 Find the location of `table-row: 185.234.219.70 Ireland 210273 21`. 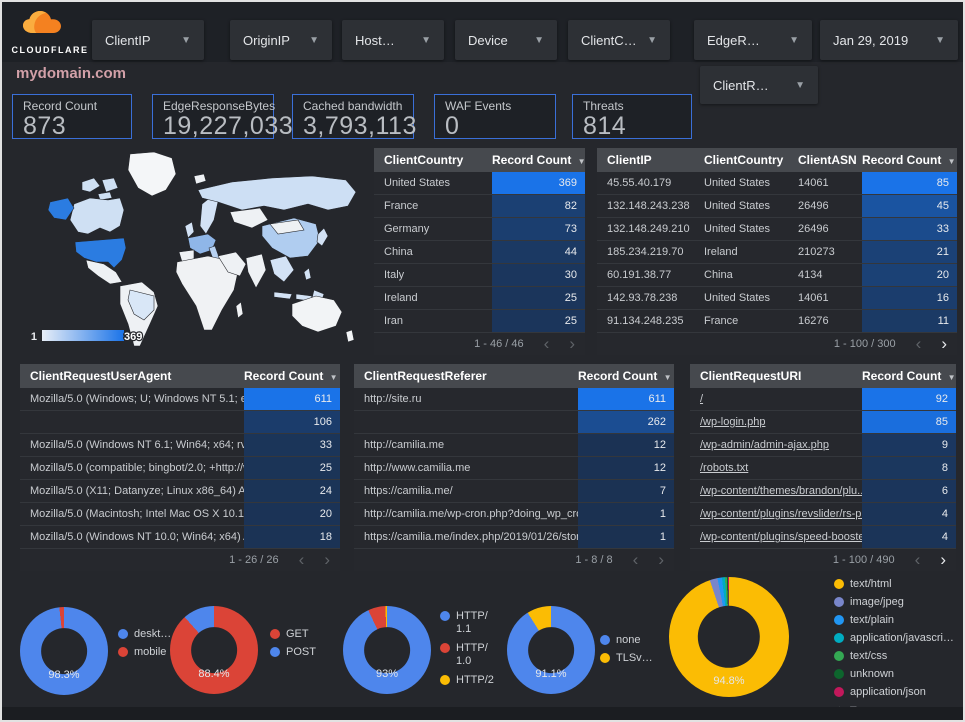

table-row: 185.234.219.70 Ireland 210273 21 is located at coordinates (777, 252).